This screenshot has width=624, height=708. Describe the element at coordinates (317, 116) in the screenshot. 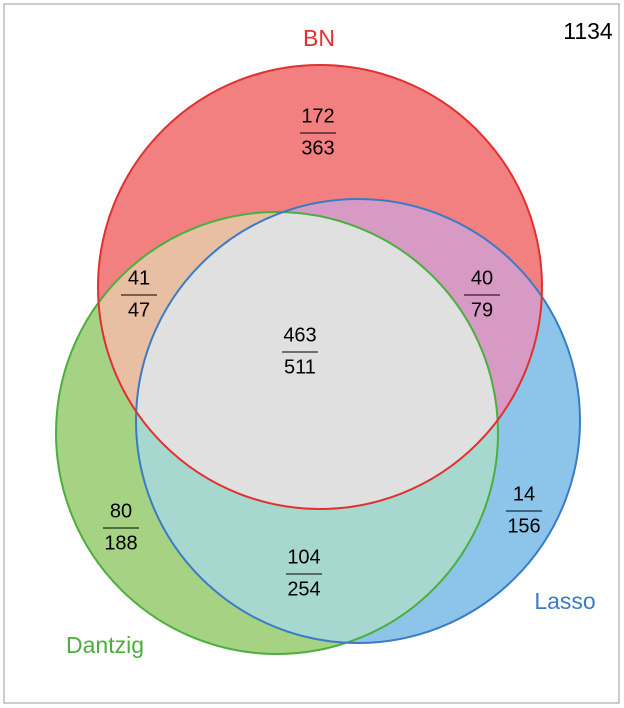

I see `region-count: 172` at that location.